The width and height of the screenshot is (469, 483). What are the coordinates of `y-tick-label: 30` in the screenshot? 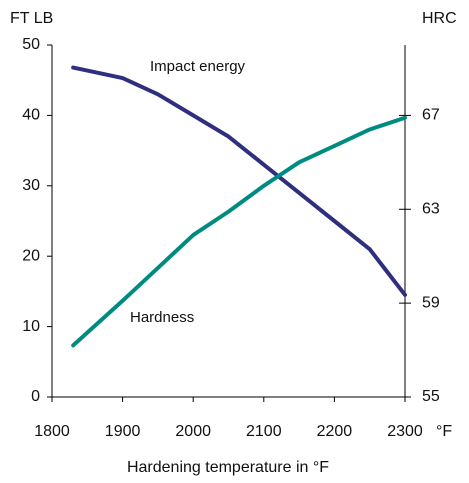 It's located at (31, 185).